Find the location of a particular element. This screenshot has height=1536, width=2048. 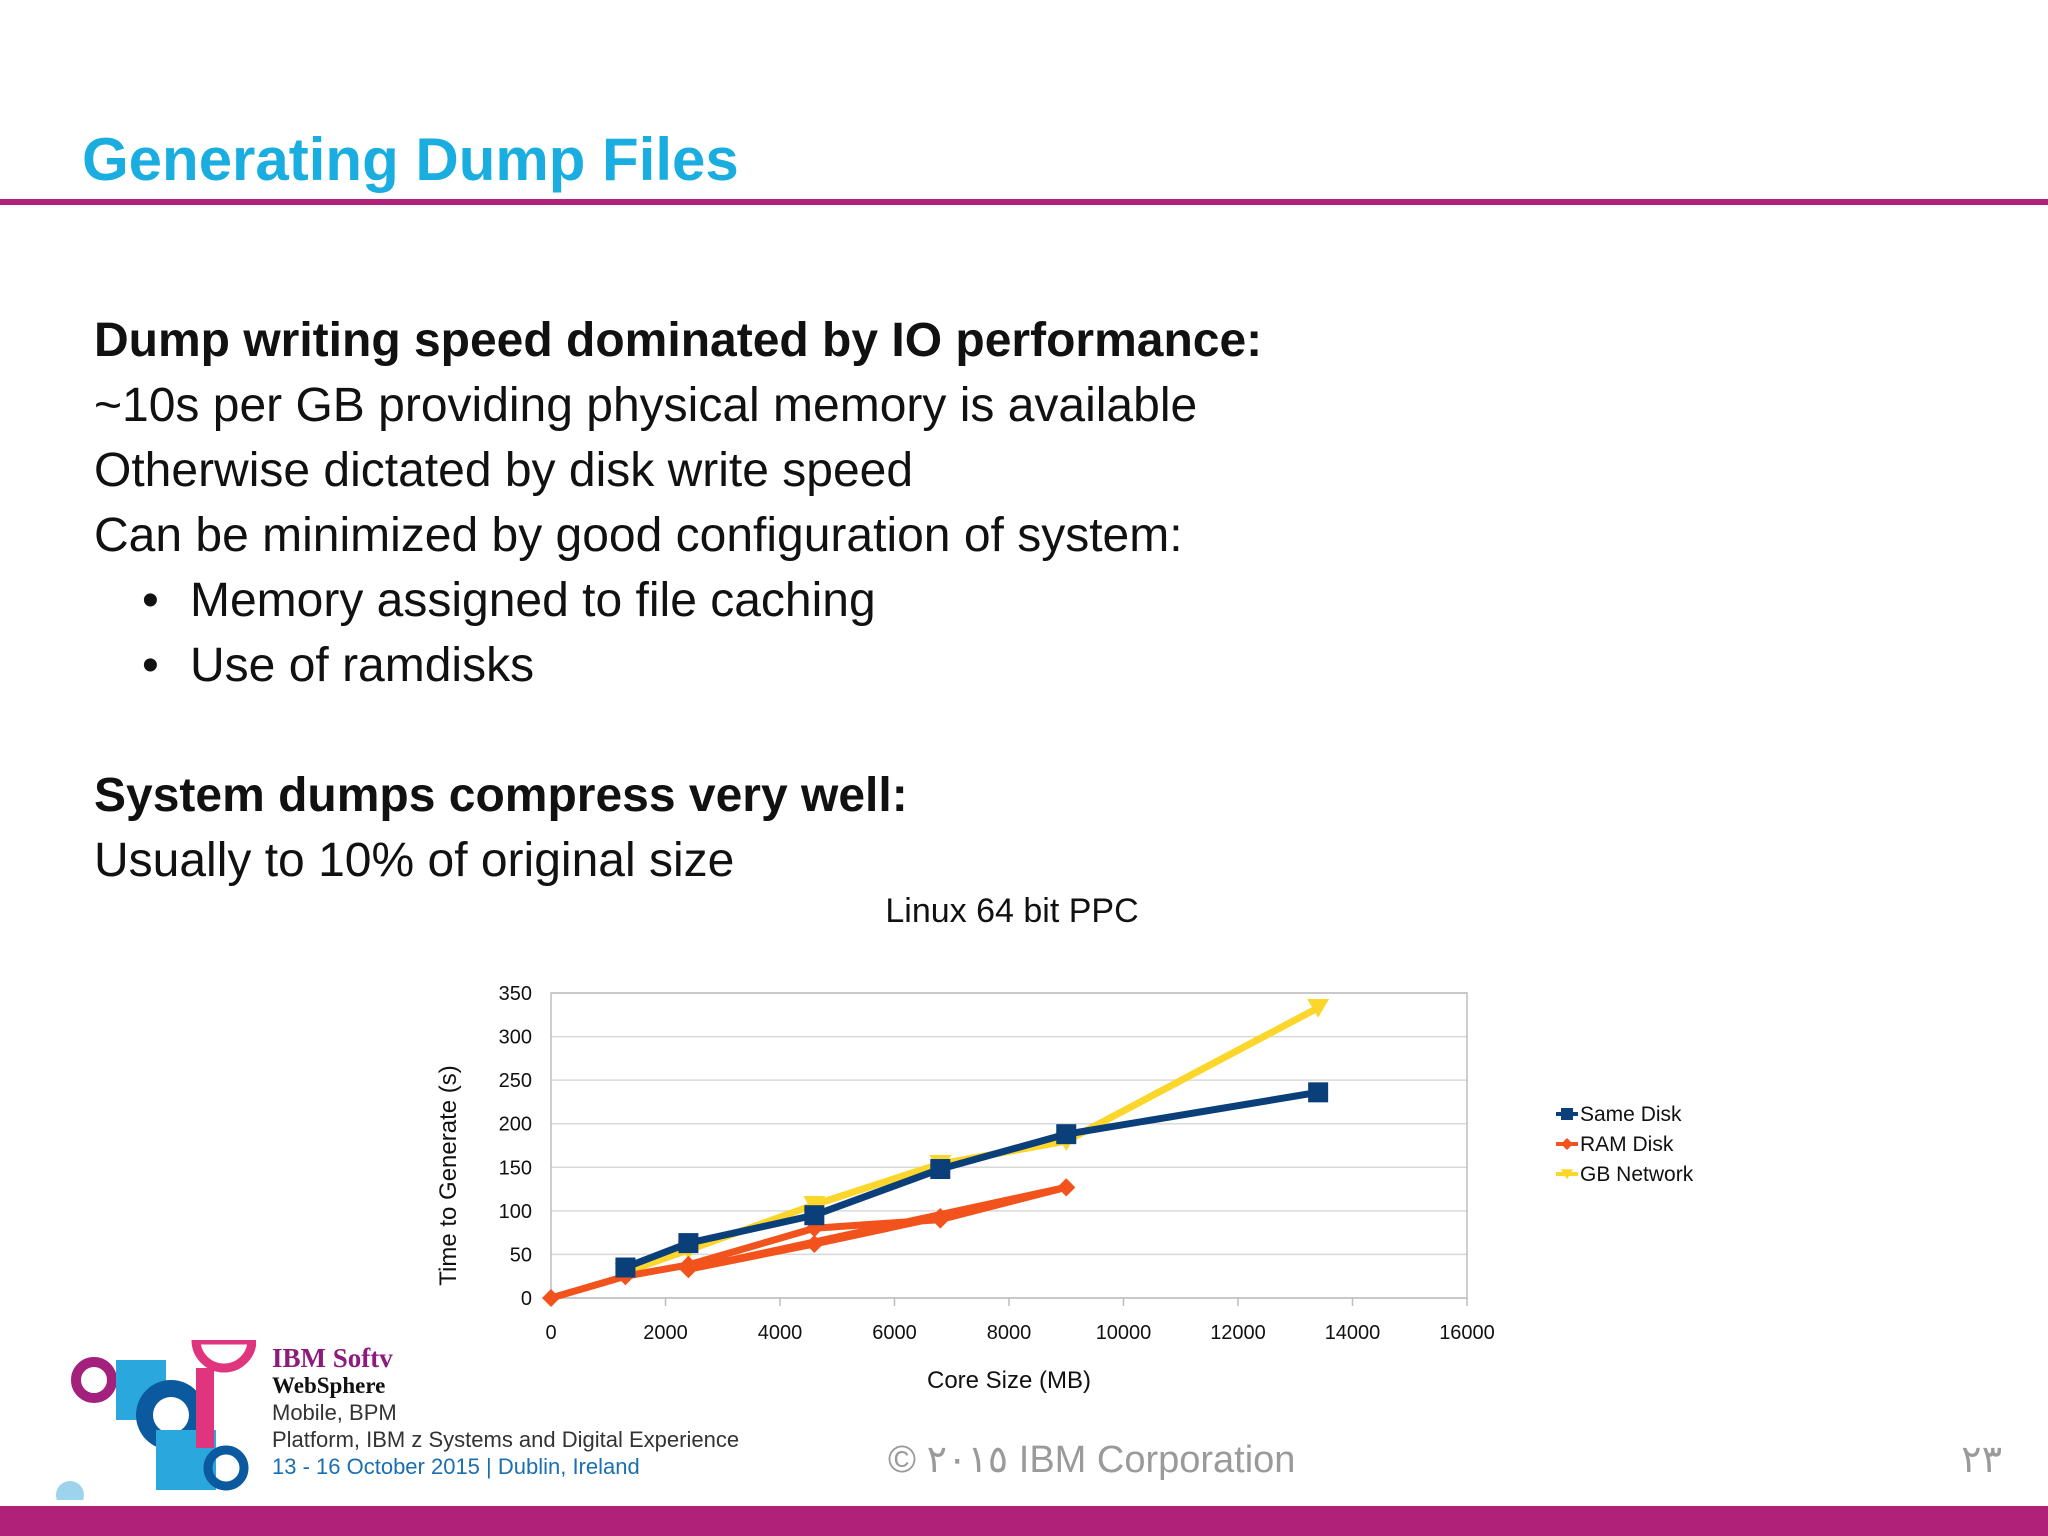

x-tick-label: 2000 is located at coordinates (665, 1333).